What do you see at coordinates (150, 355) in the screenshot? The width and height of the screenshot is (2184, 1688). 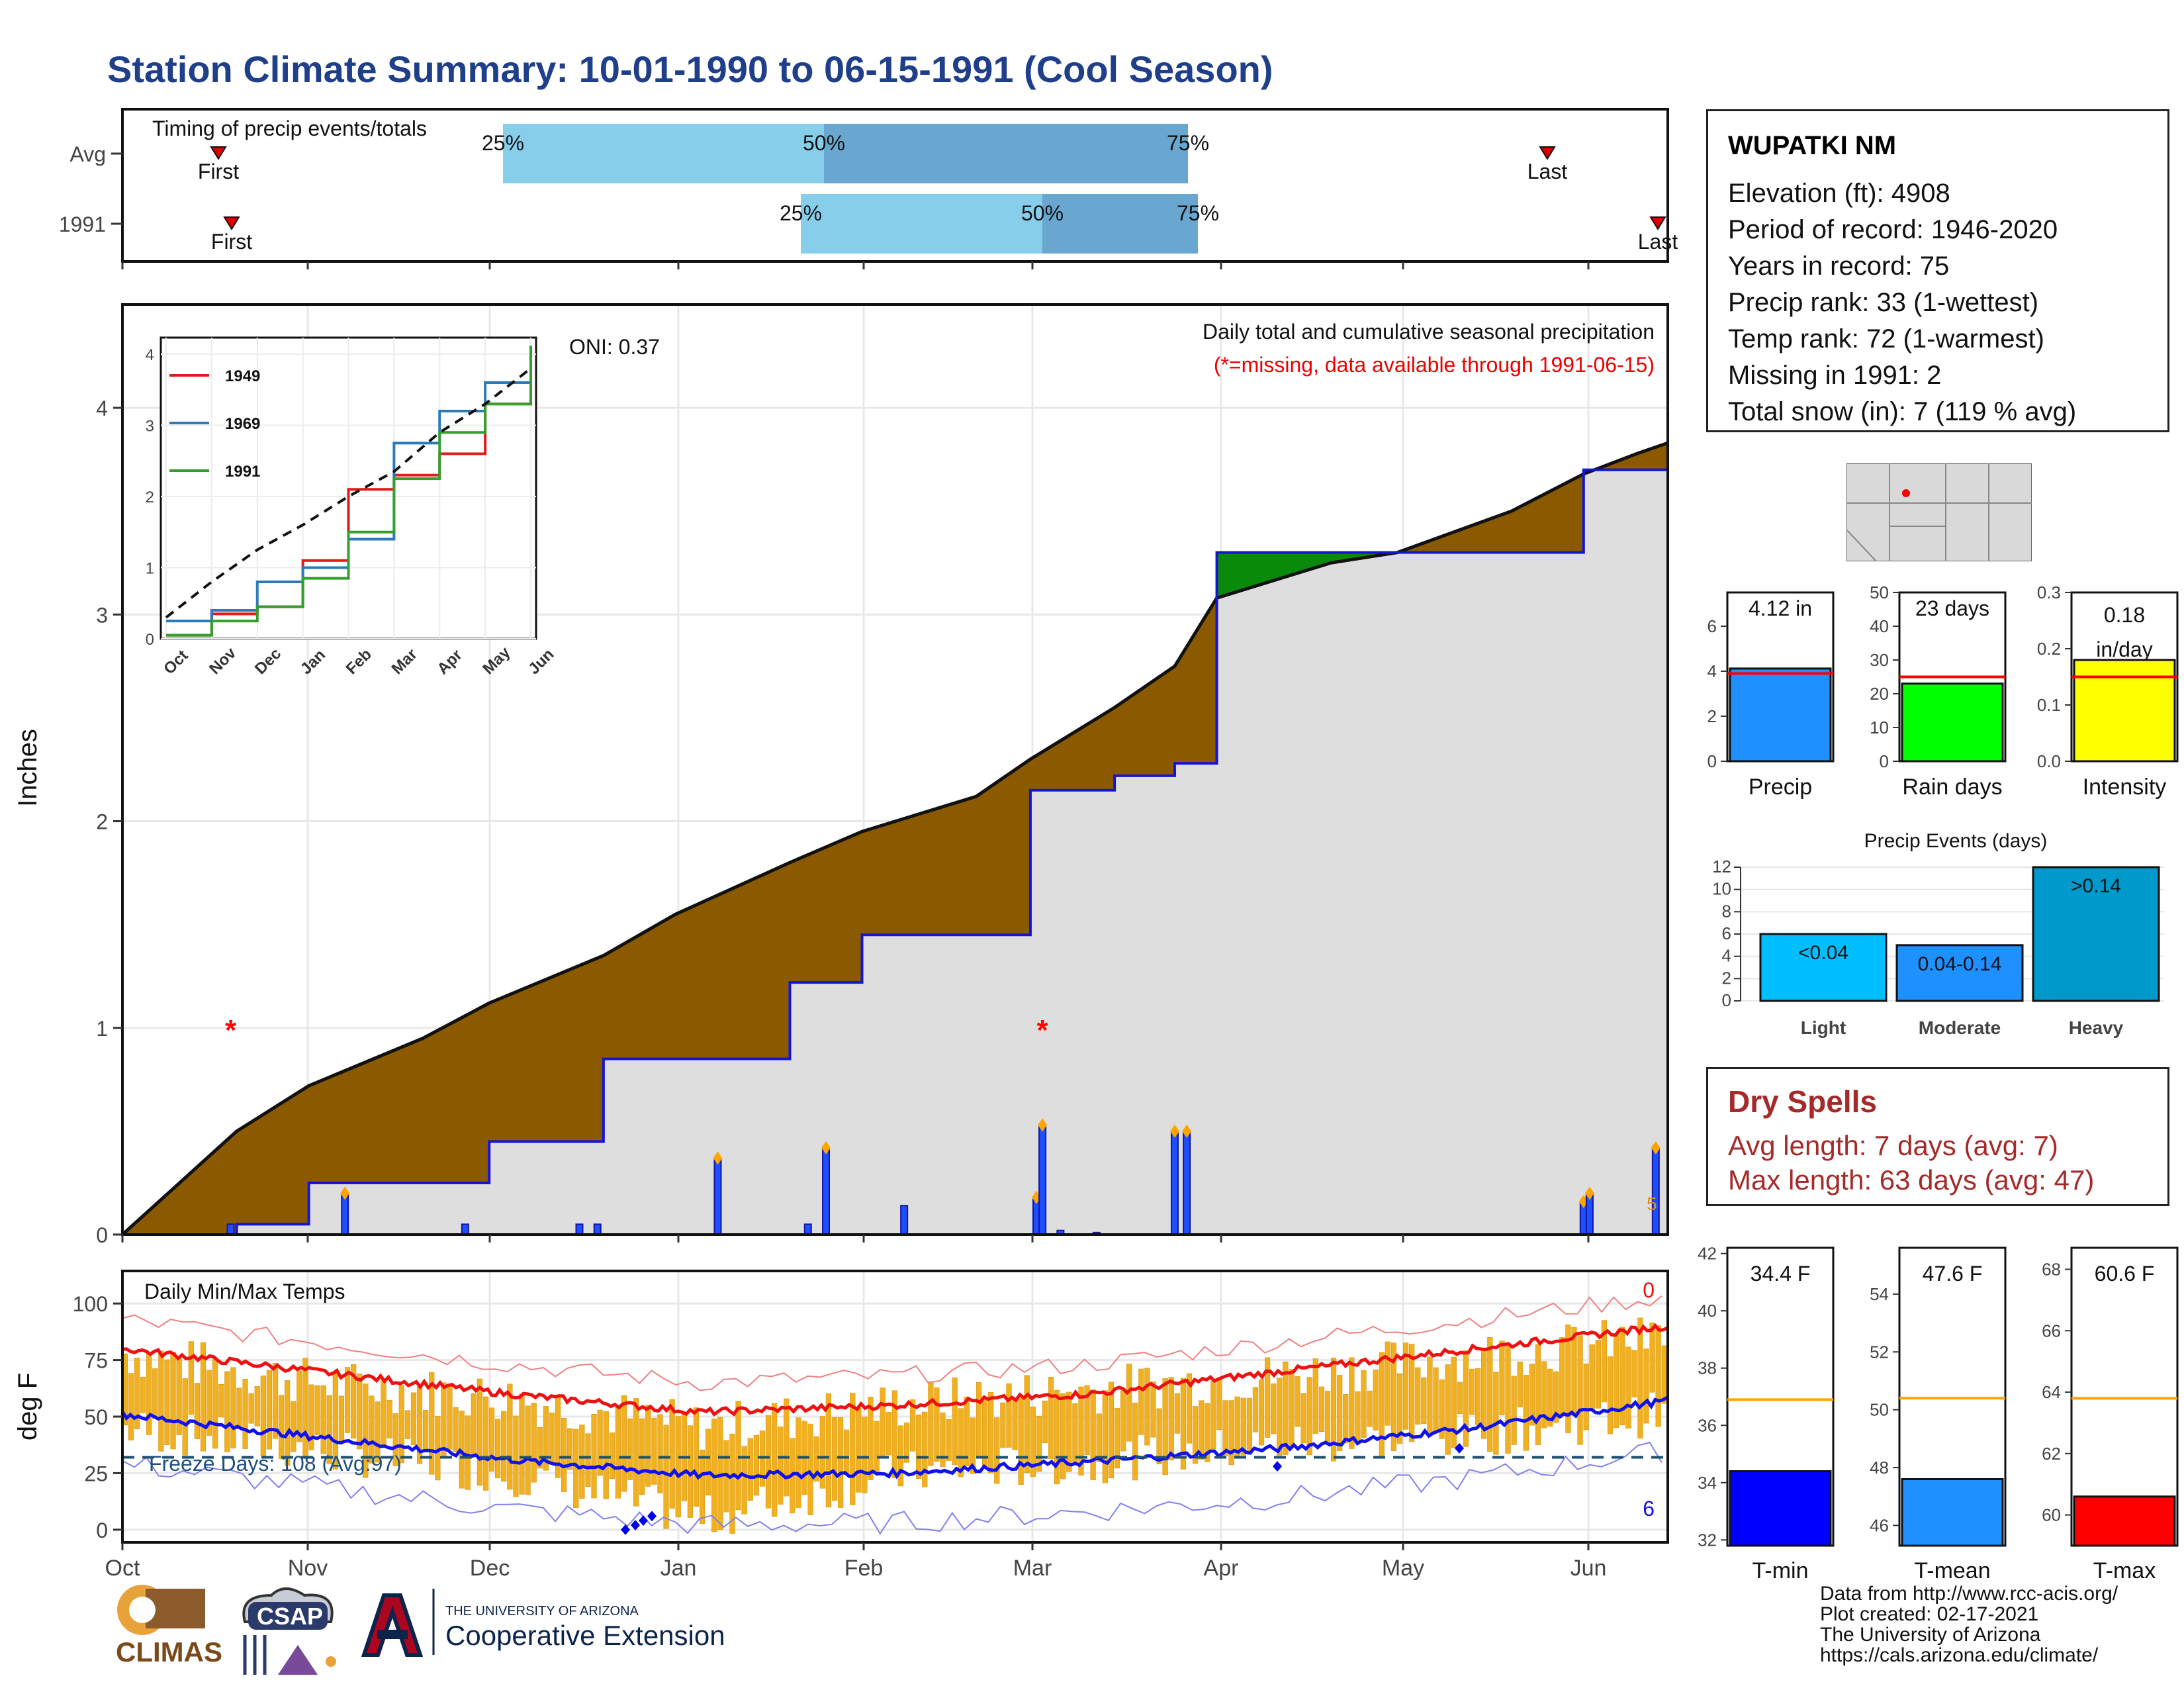 I see `inset-y-label: 4` at bounding box center [150, 355].